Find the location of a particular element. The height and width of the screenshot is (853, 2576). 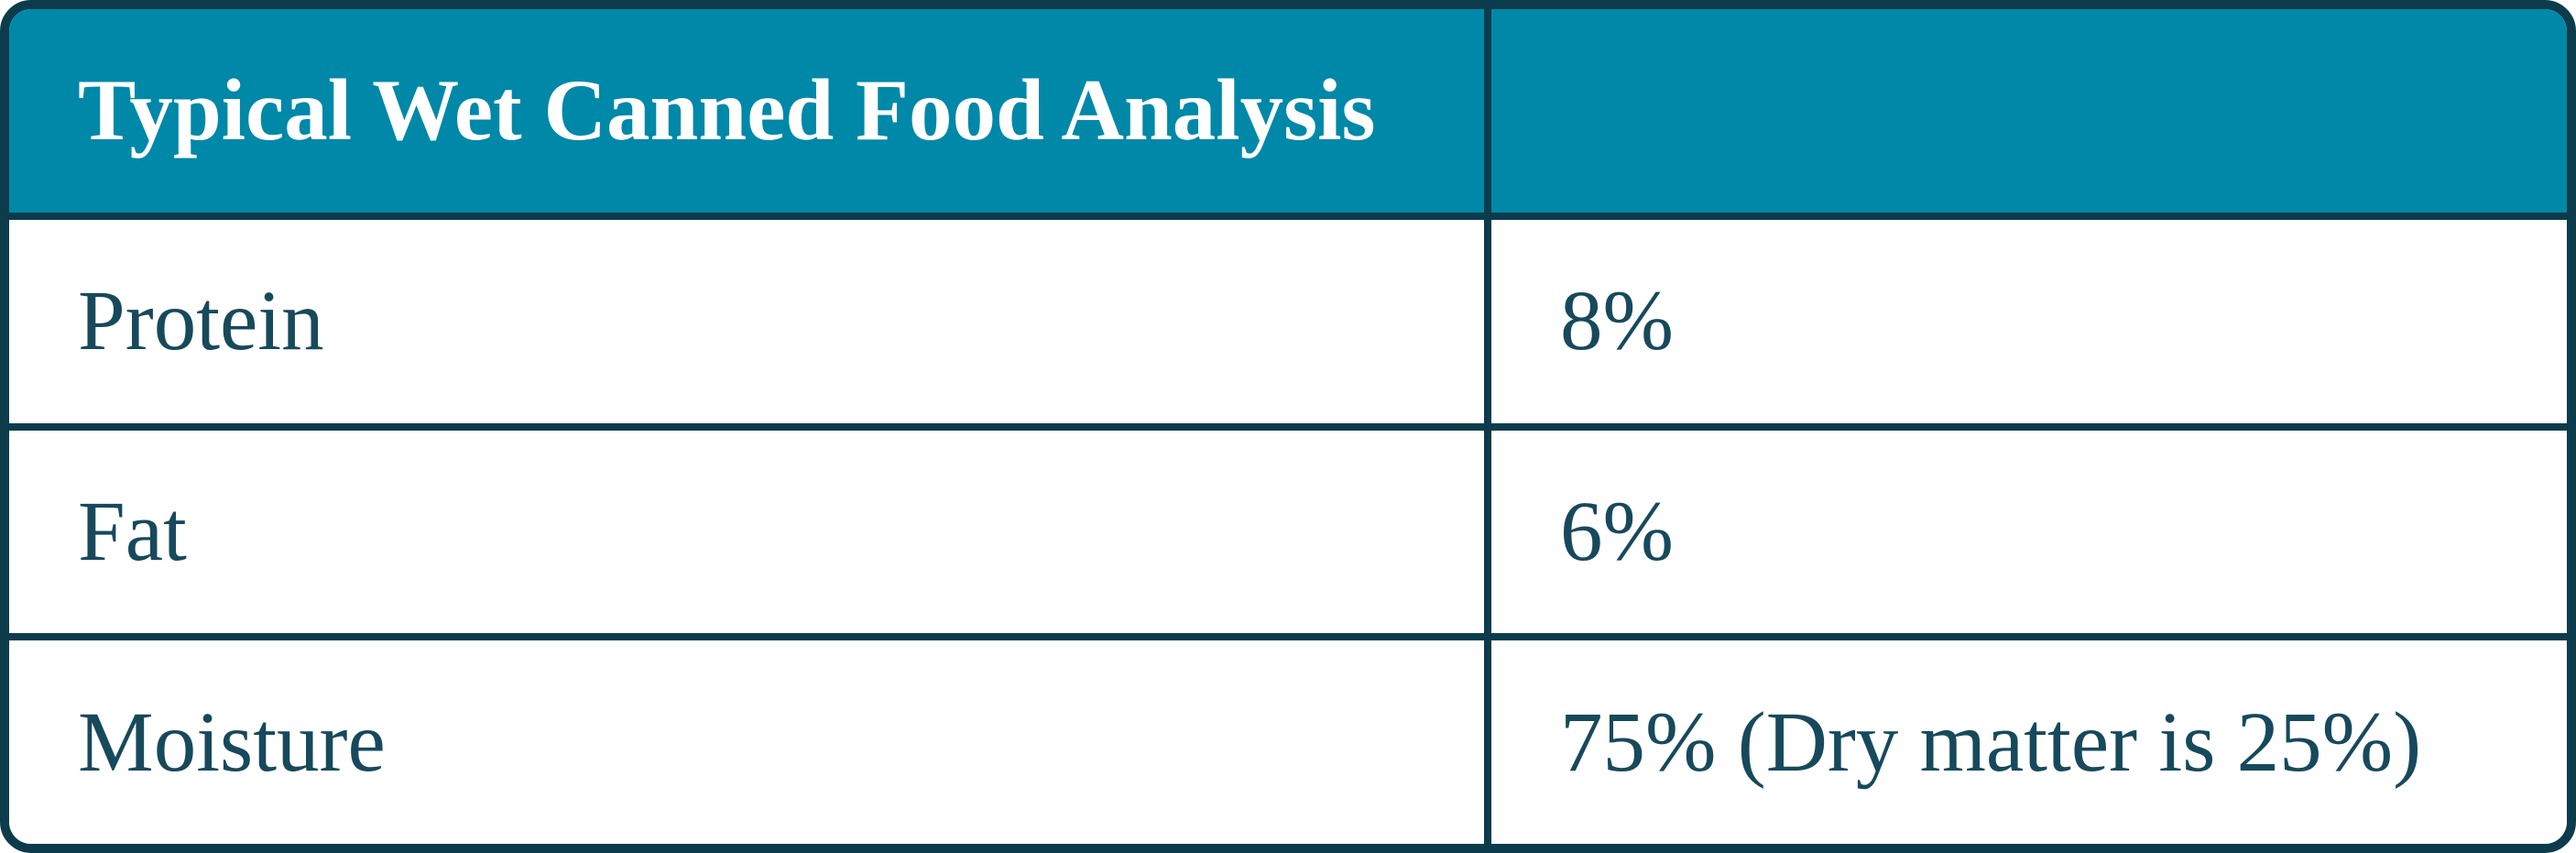

row-value-moisture: 75% (Dry matter is 25%) is located at coordinates (1991, 742).